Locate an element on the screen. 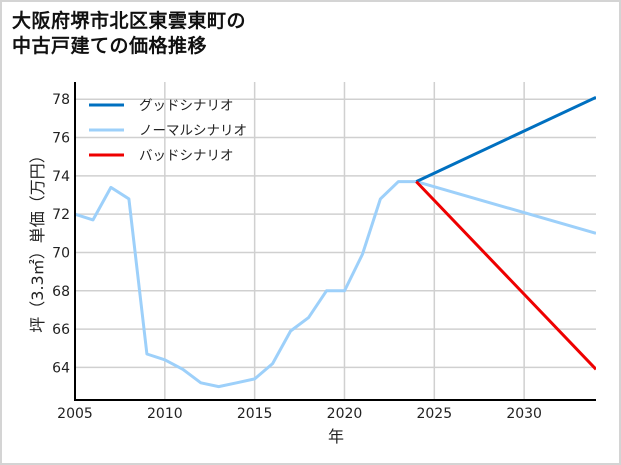  x-tick-labels: 2005 2010 2015 2020 2025 2030 is located at coordinates (299, 414).